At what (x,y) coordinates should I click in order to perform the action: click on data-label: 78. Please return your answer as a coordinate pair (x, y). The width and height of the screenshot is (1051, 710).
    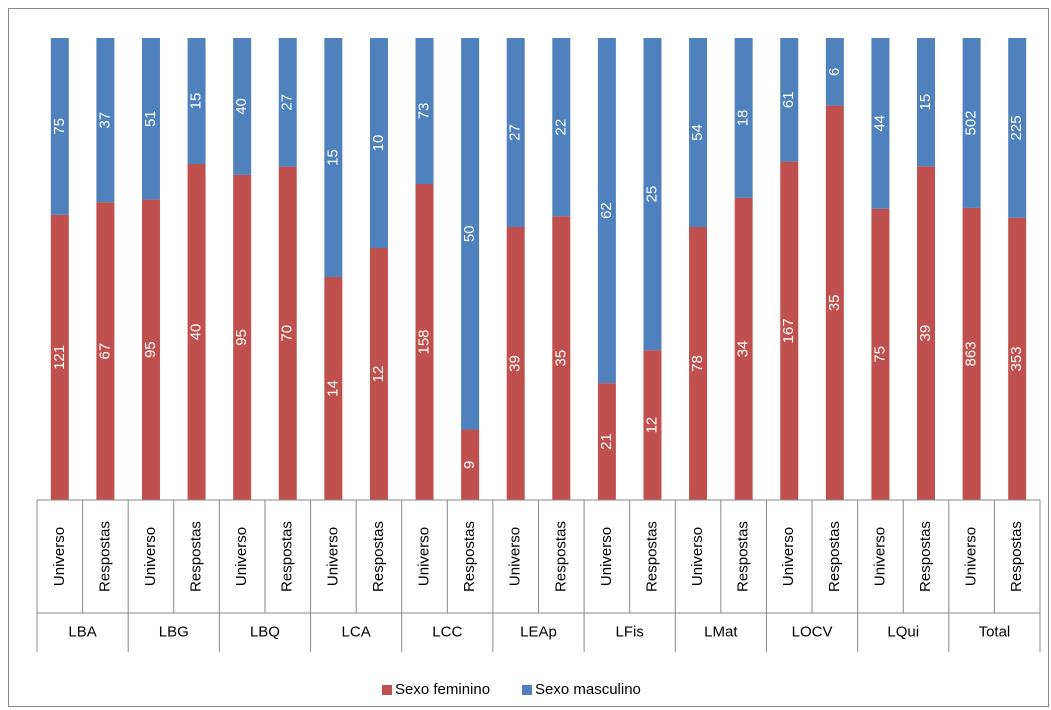
    Looking at the image, I should click on (697, 363).